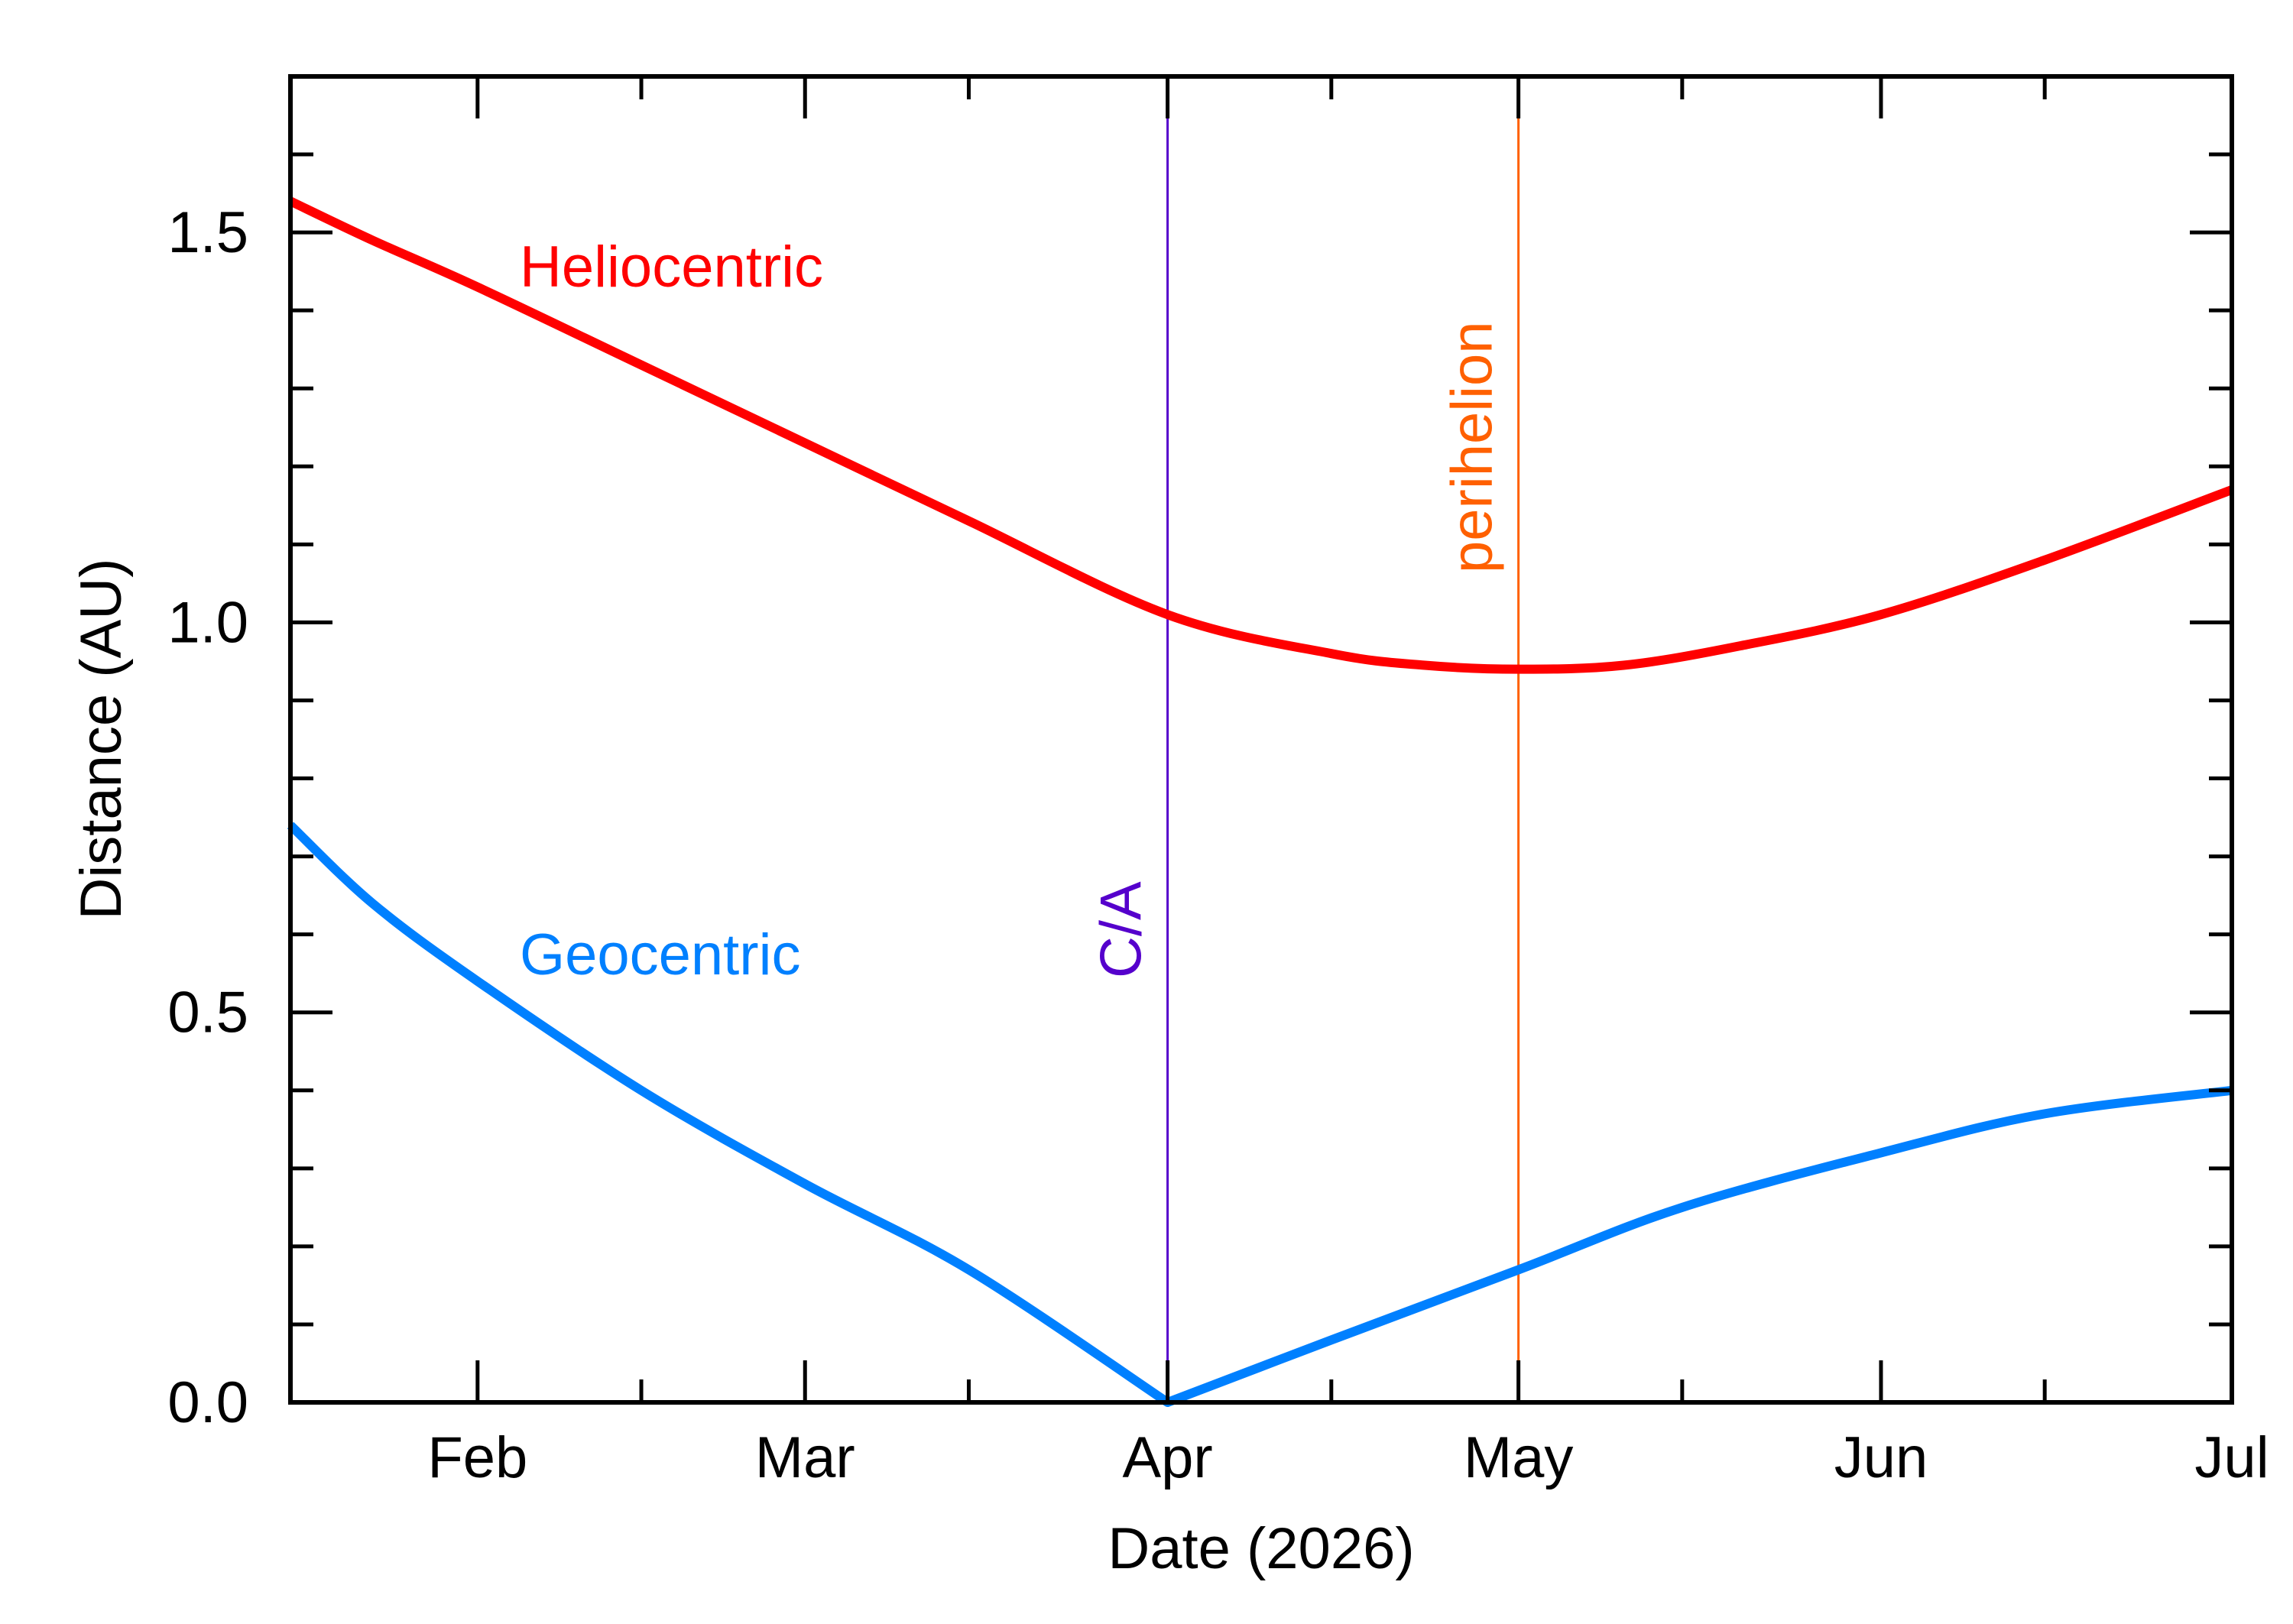 The height and width of the screenshot is (1624, 2293). What do you see at coordinates (1472, 447) in the screenshot?
I see `marker-label: perihelion` at bounding box center [1472, 447].